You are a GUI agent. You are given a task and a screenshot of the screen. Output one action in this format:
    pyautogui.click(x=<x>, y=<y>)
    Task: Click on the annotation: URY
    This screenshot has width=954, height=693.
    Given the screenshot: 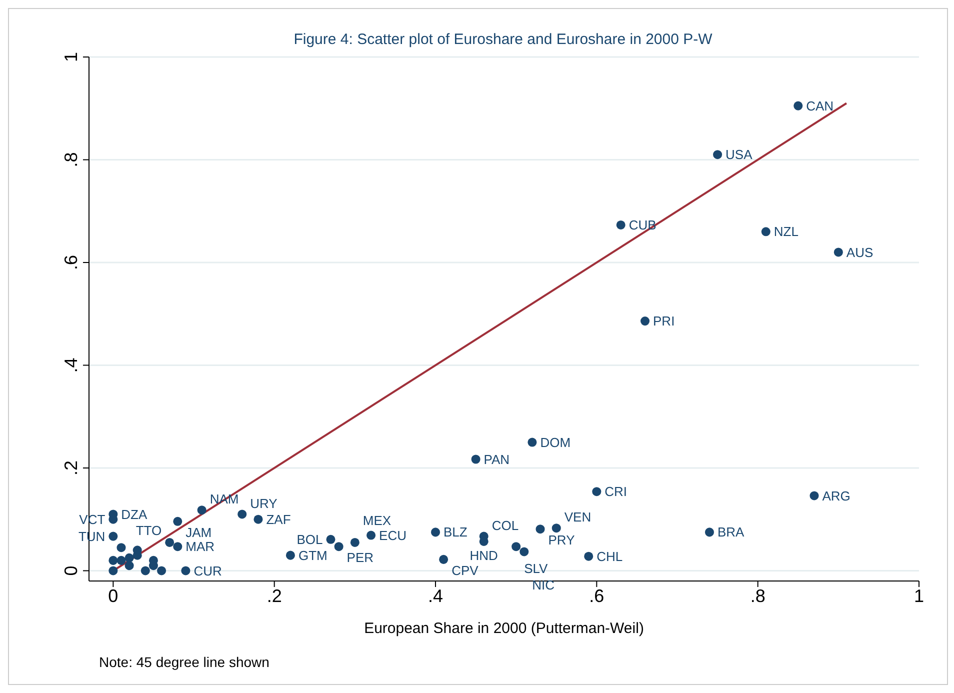 What is the action you would take?
    pyautogui.click(x=264, y=503)
    